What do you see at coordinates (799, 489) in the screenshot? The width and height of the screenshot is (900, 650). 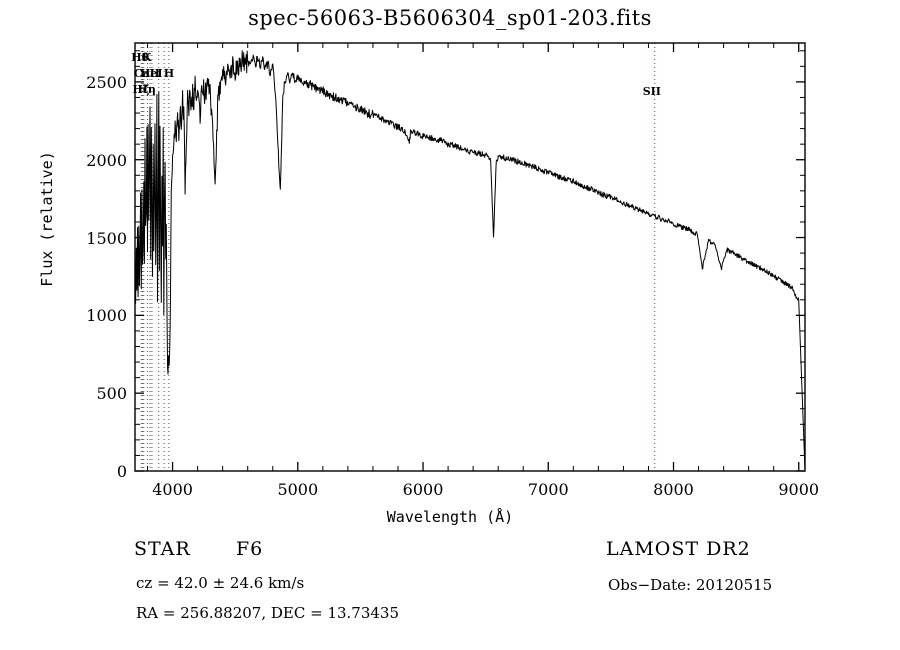 I see `x-tick-label-9000: 9000` at bounding box center [799, 489].